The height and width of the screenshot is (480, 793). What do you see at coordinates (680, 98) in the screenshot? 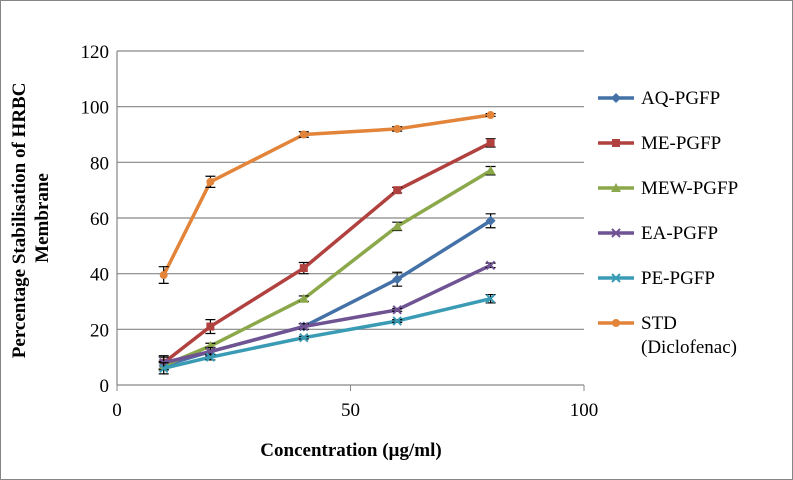
I see `legend-label: AQ-PGFP` at bounding box center [680, 98].